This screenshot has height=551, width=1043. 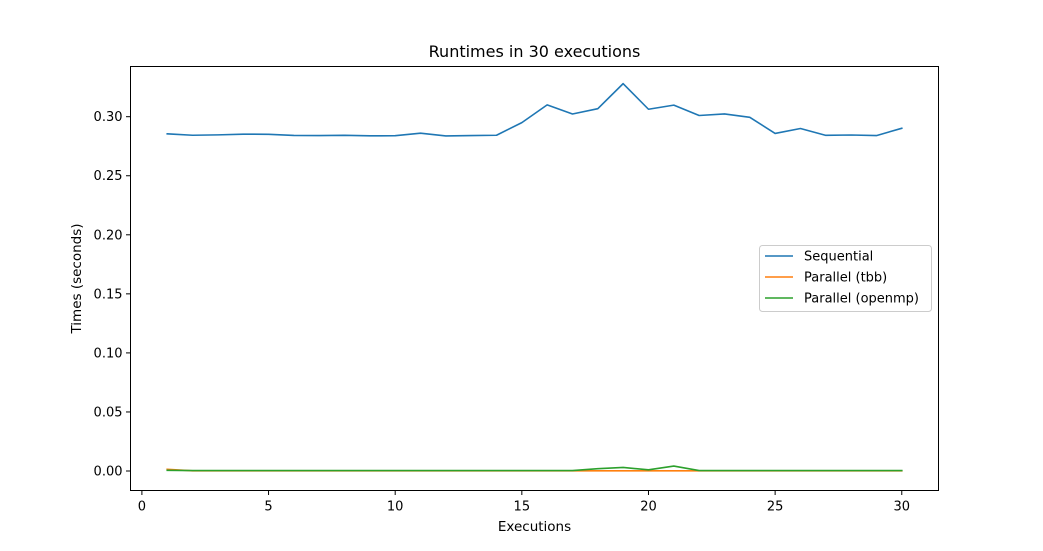 What do you see at coordinates (108, 235) in the screenshot?
I see `y-tick-label: 0.20` at bounding box center [108, 235].